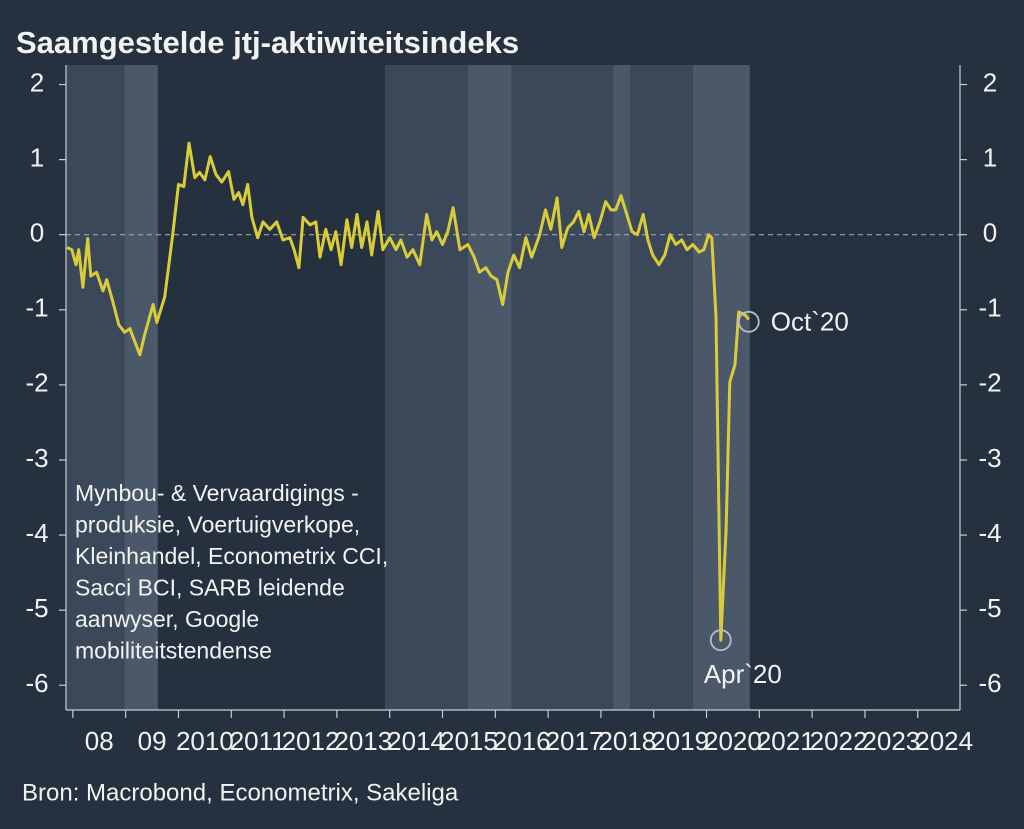  Describe the element at coordinates (575, 741) in the screenshot. I see `x-tick-label: 2017` at that location.